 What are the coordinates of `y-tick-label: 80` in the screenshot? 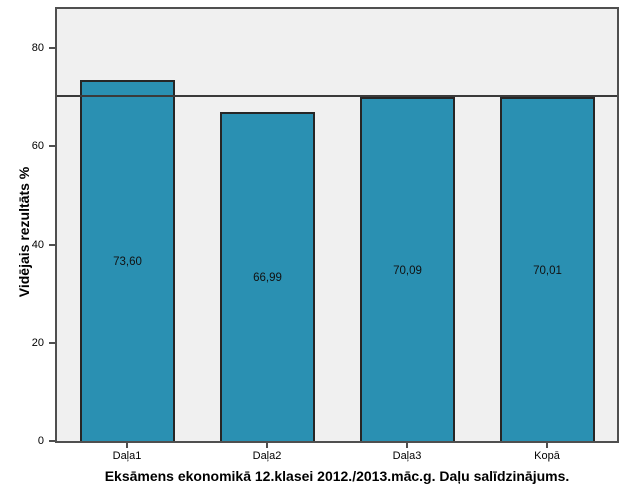 It's located at (37, 48).